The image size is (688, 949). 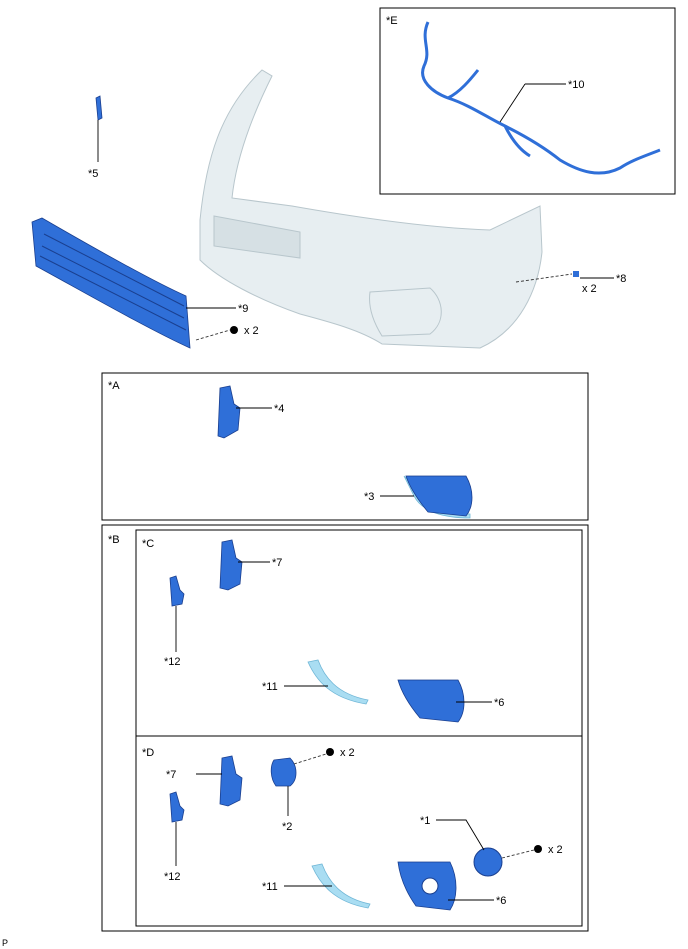 What do you see at coordinates (576, 85) in the screenshot?
I see `label-10: *10` at bounding box center [576, 85].